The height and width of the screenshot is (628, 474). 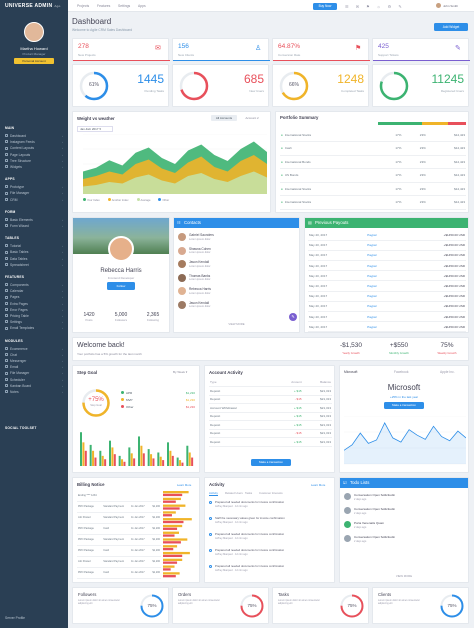 I want to click on sidebar-item-tables-0: Tutorial ›, so click(x=34, y=246).